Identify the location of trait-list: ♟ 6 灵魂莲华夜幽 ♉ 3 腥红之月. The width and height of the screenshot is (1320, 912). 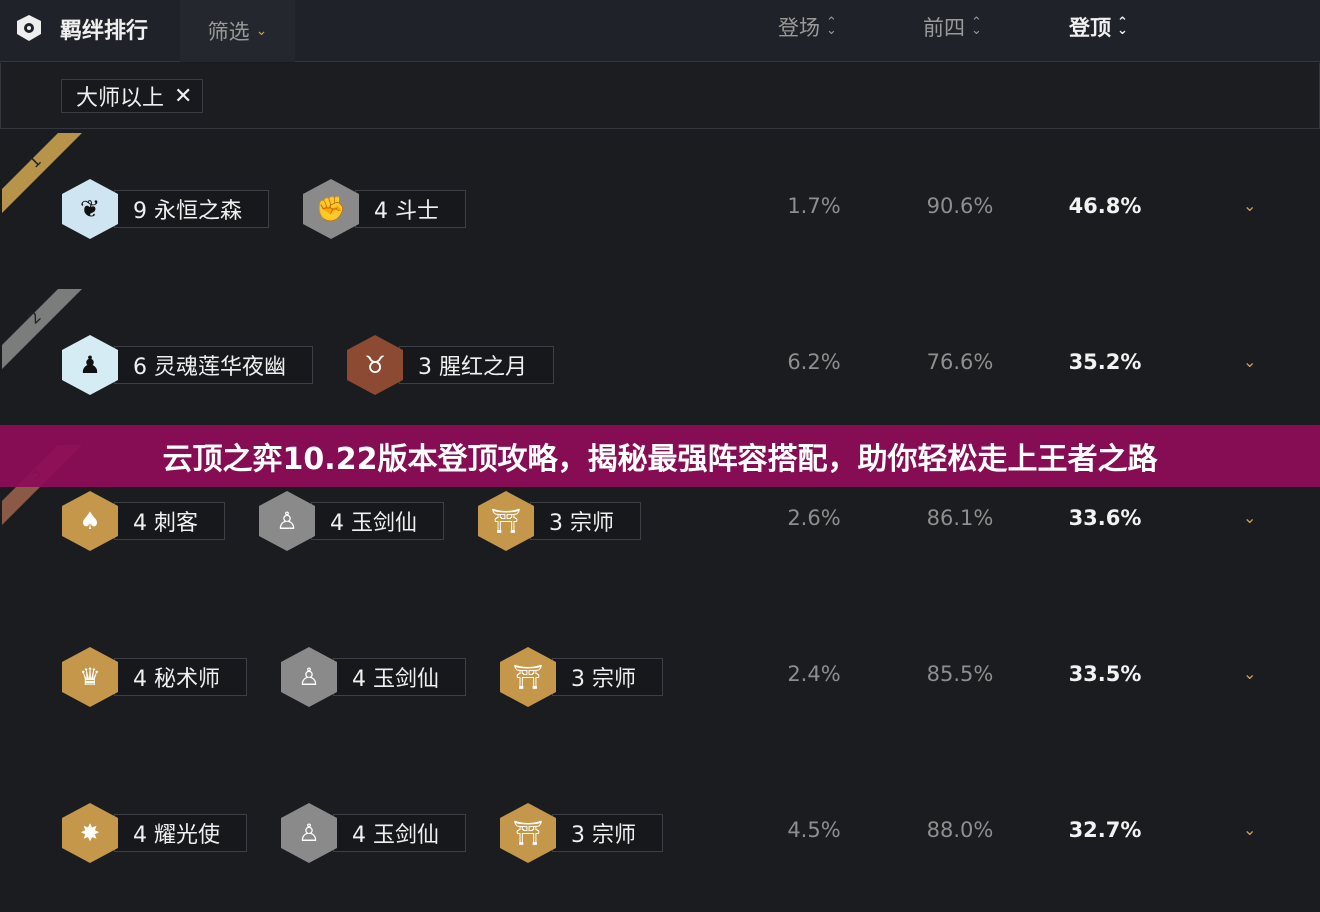
(308, 365).